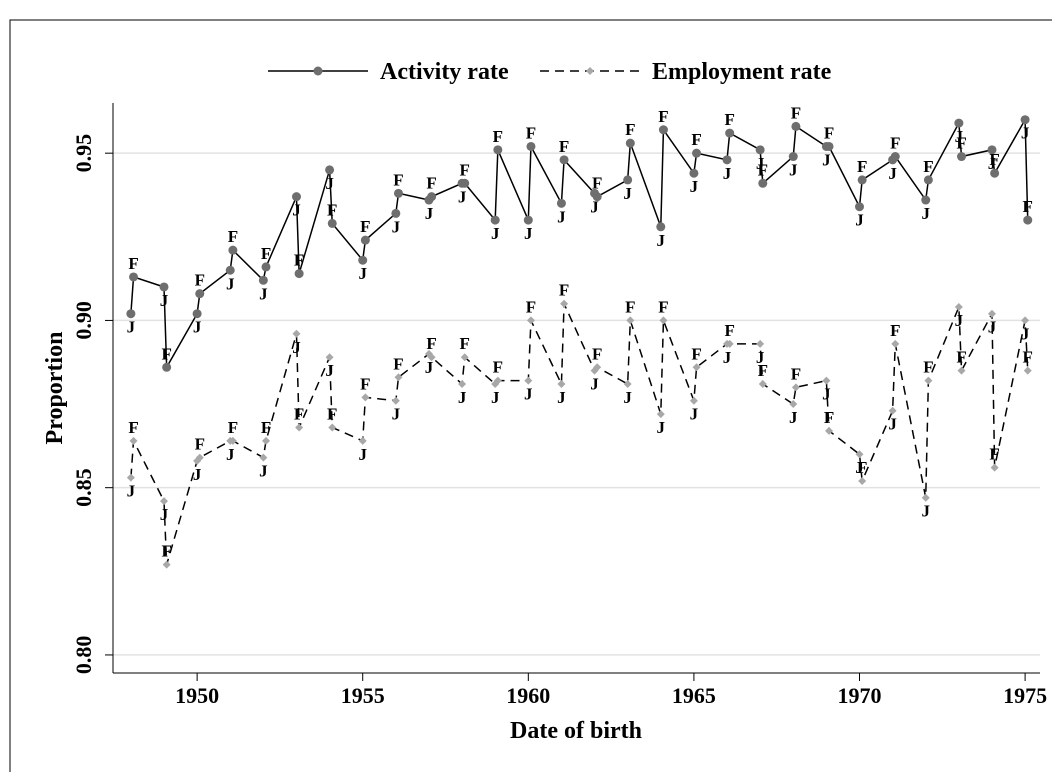 This screenshot has height=772, width=1052. I want to click on x-tick-label: 1975, so click(1025, 695).